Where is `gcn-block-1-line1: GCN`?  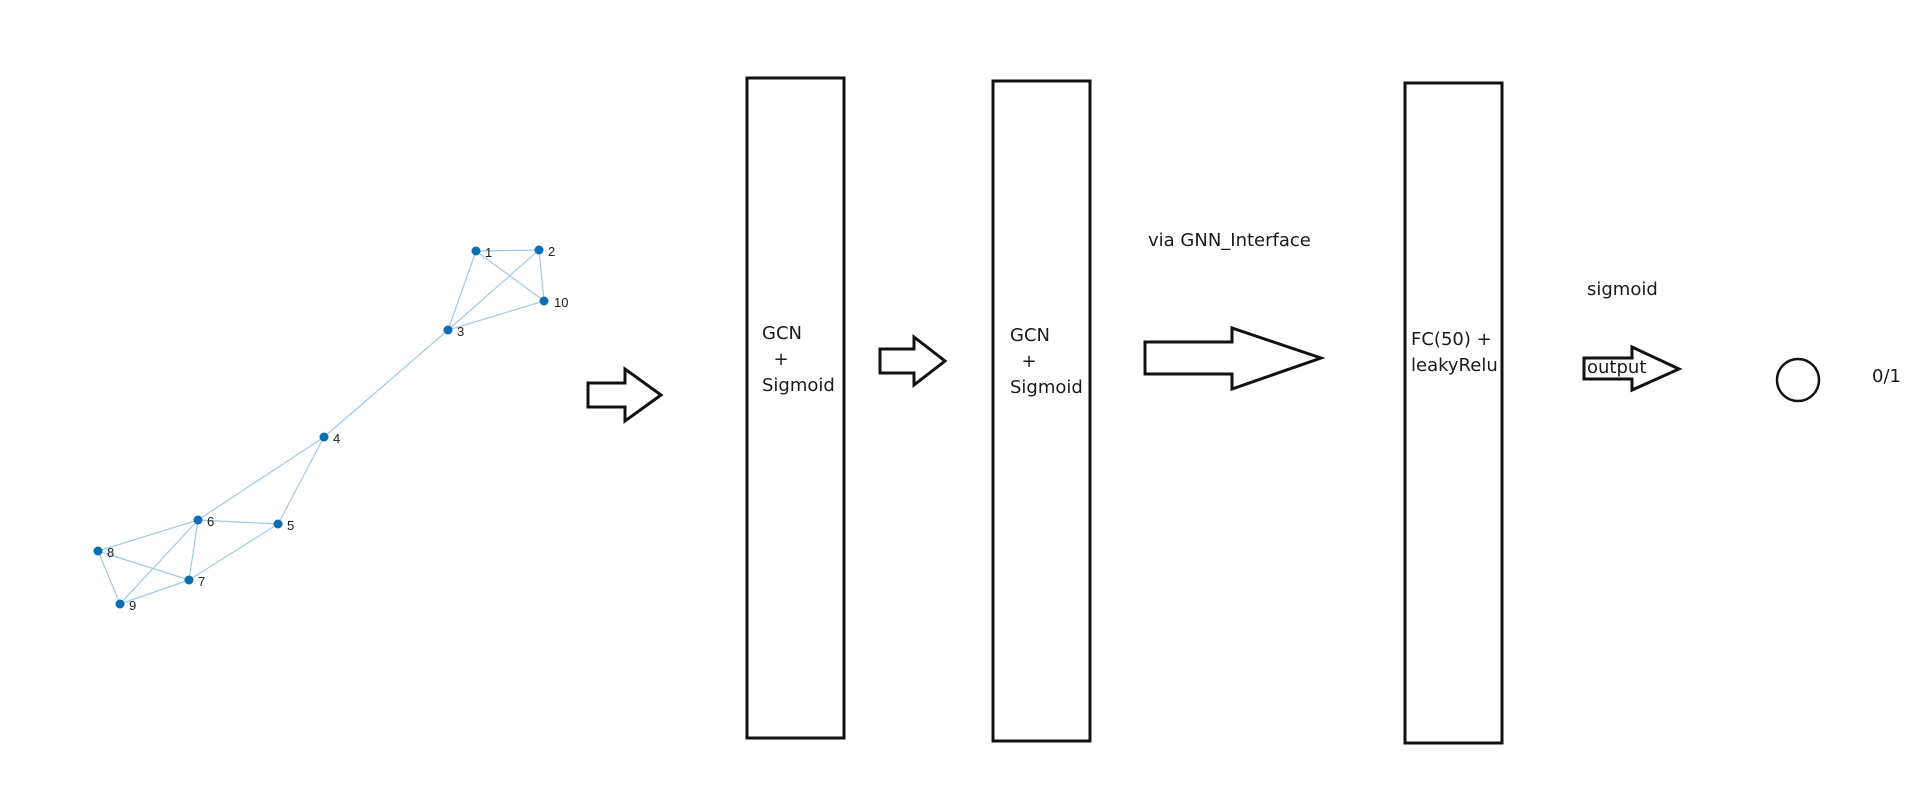
gcn-block-1-line1: GCN is located at coordinates (782, 333).